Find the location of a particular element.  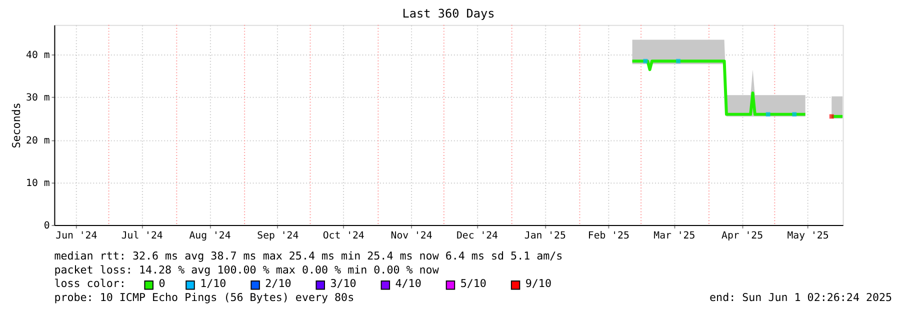

y-tick-label: 20 m is located at coordinates (38, 140).